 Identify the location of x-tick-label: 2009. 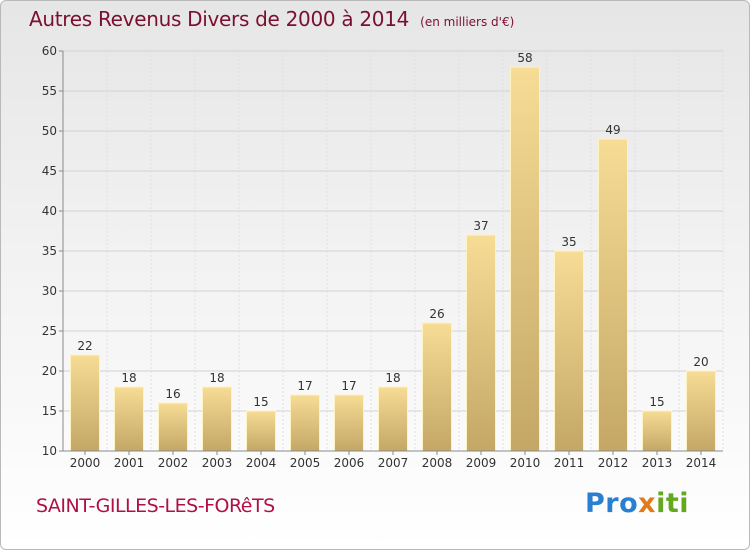
(481, 463).